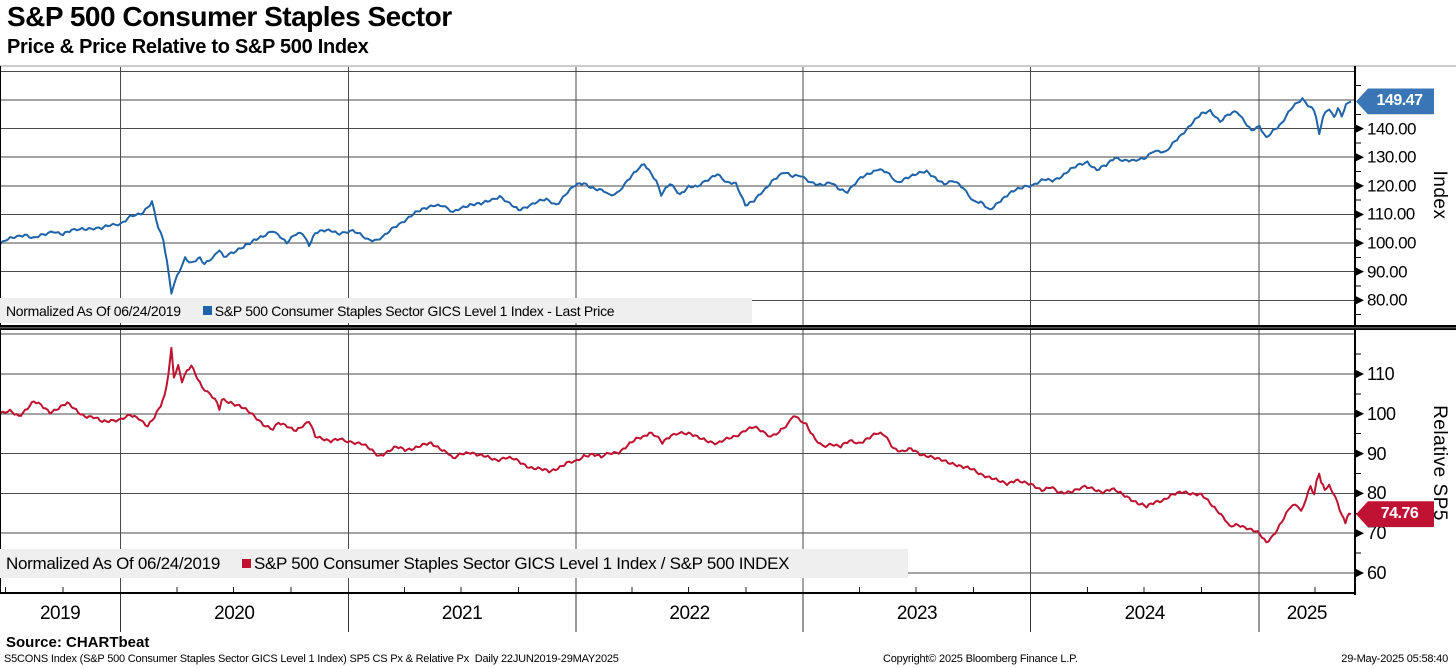 The width and height of the screenshot is (1456, 668). I want to click on timestamp: 29-May-2025 05:58:40, so click(1394, 659).